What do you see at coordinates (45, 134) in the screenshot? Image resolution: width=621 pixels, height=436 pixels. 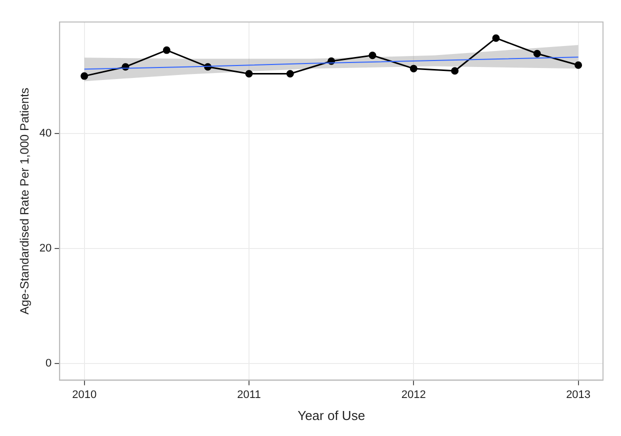 I see `y-tick-label: 40` at bounding box center [45, 134].